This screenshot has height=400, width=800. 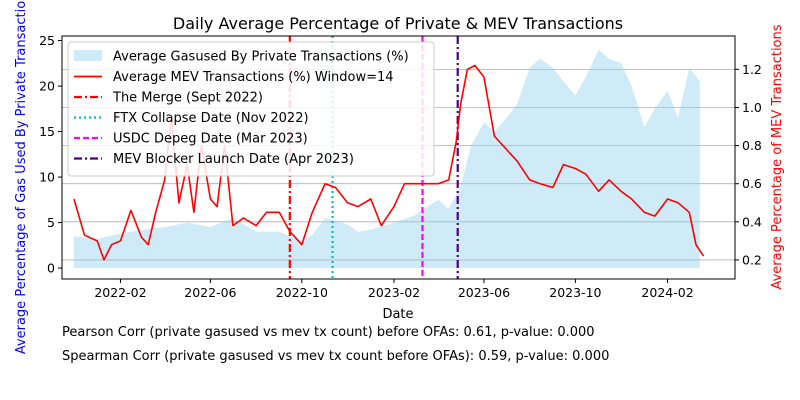 What do you see at coordinates (575, 292) in the screenshot?
I see `x-tick-label: 2023-10` at bounding box center [575, 292].